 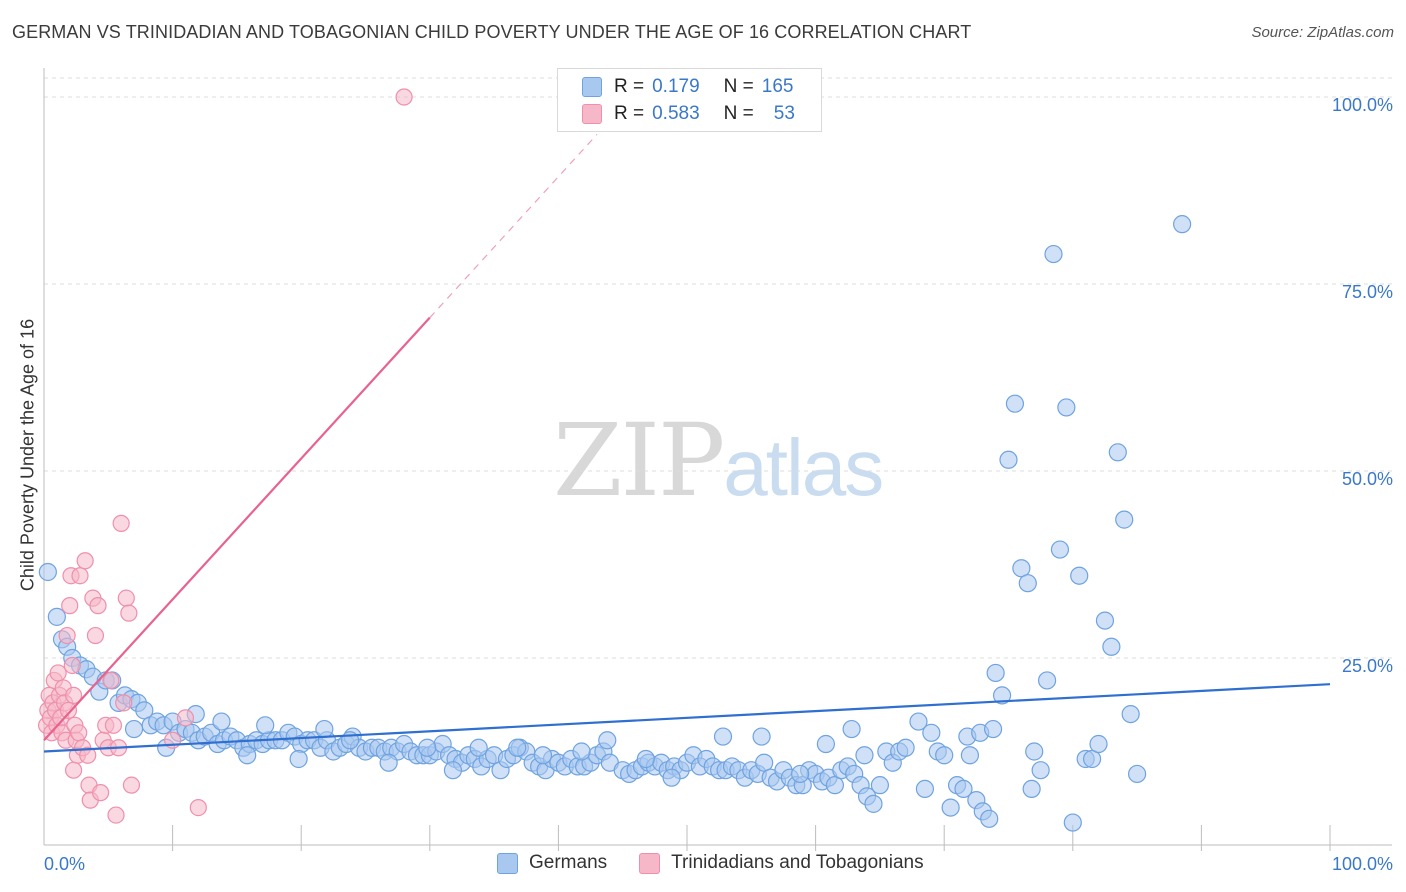 What do you see at coordinates (797, 862) in the screenshot?
I see `legend-label-trinidadians: Trinidadians and Tobagonians` at bounding box center [797, 862].